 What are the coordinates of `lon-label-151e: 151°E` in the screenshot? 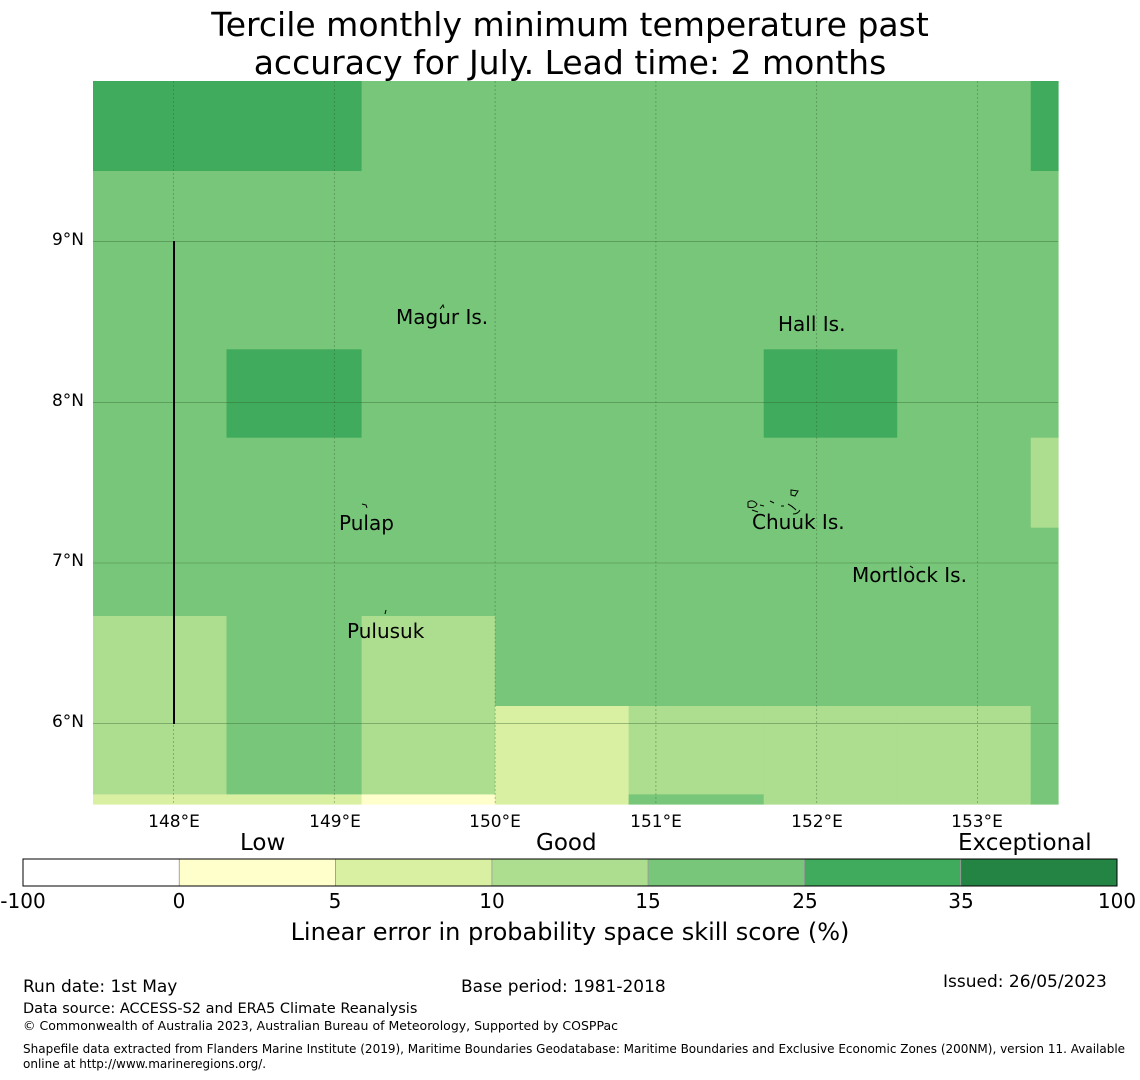 It's located at (656, 822).